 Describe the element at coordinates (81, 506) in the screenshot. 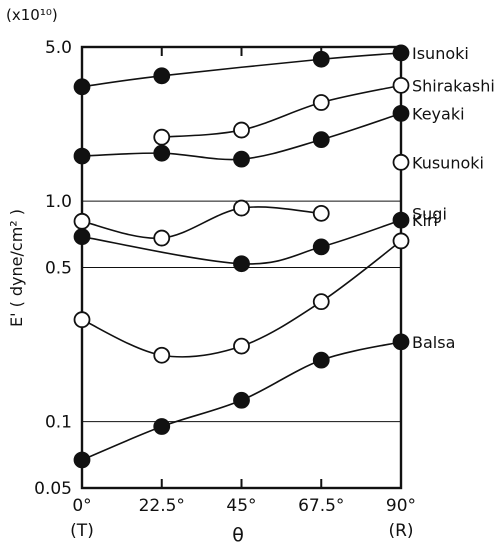

I see `x-tick-label: 0°` at that location.